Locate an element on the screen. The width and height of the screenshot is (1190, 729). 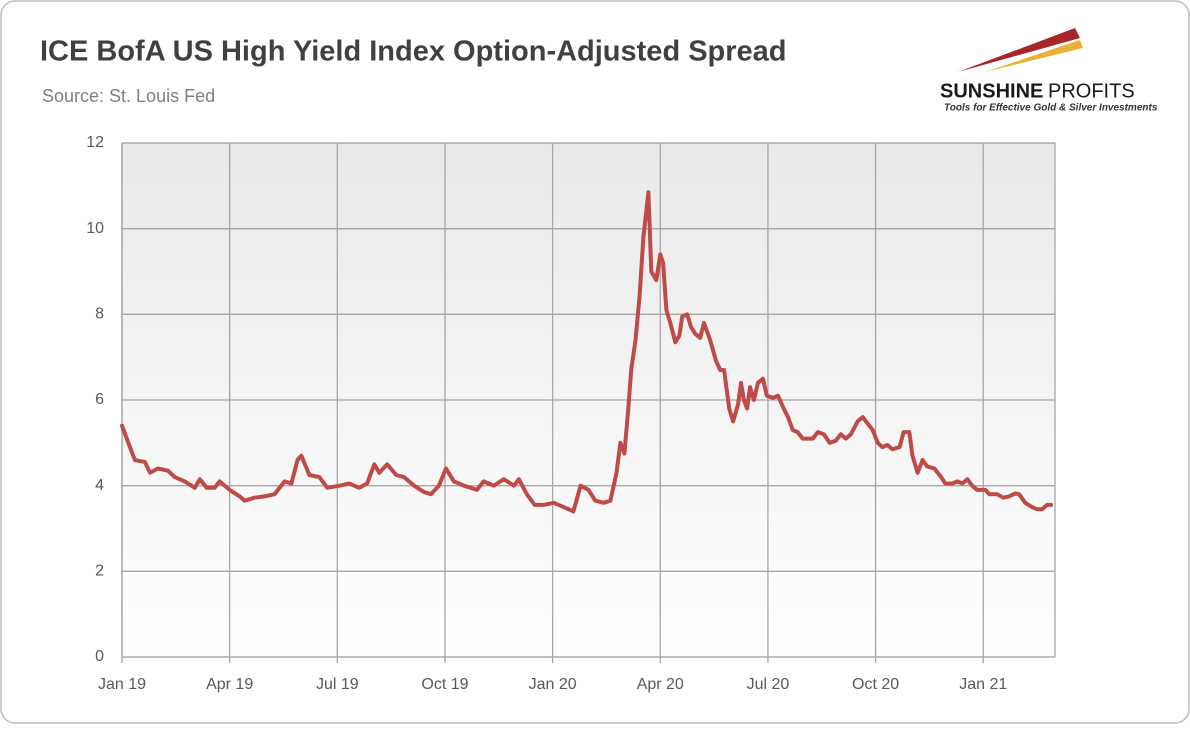
y-tick-label: 2 is located at coordinates (99, 571).